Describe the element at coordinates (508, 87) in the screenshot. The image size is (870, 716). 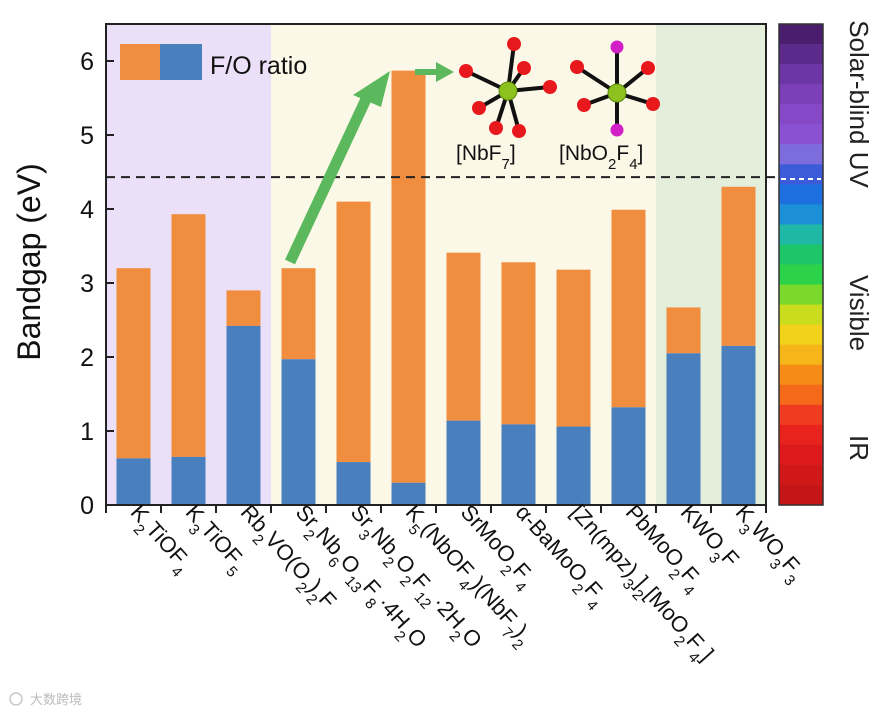
I see `nbf7-molecule-icon` at that location.